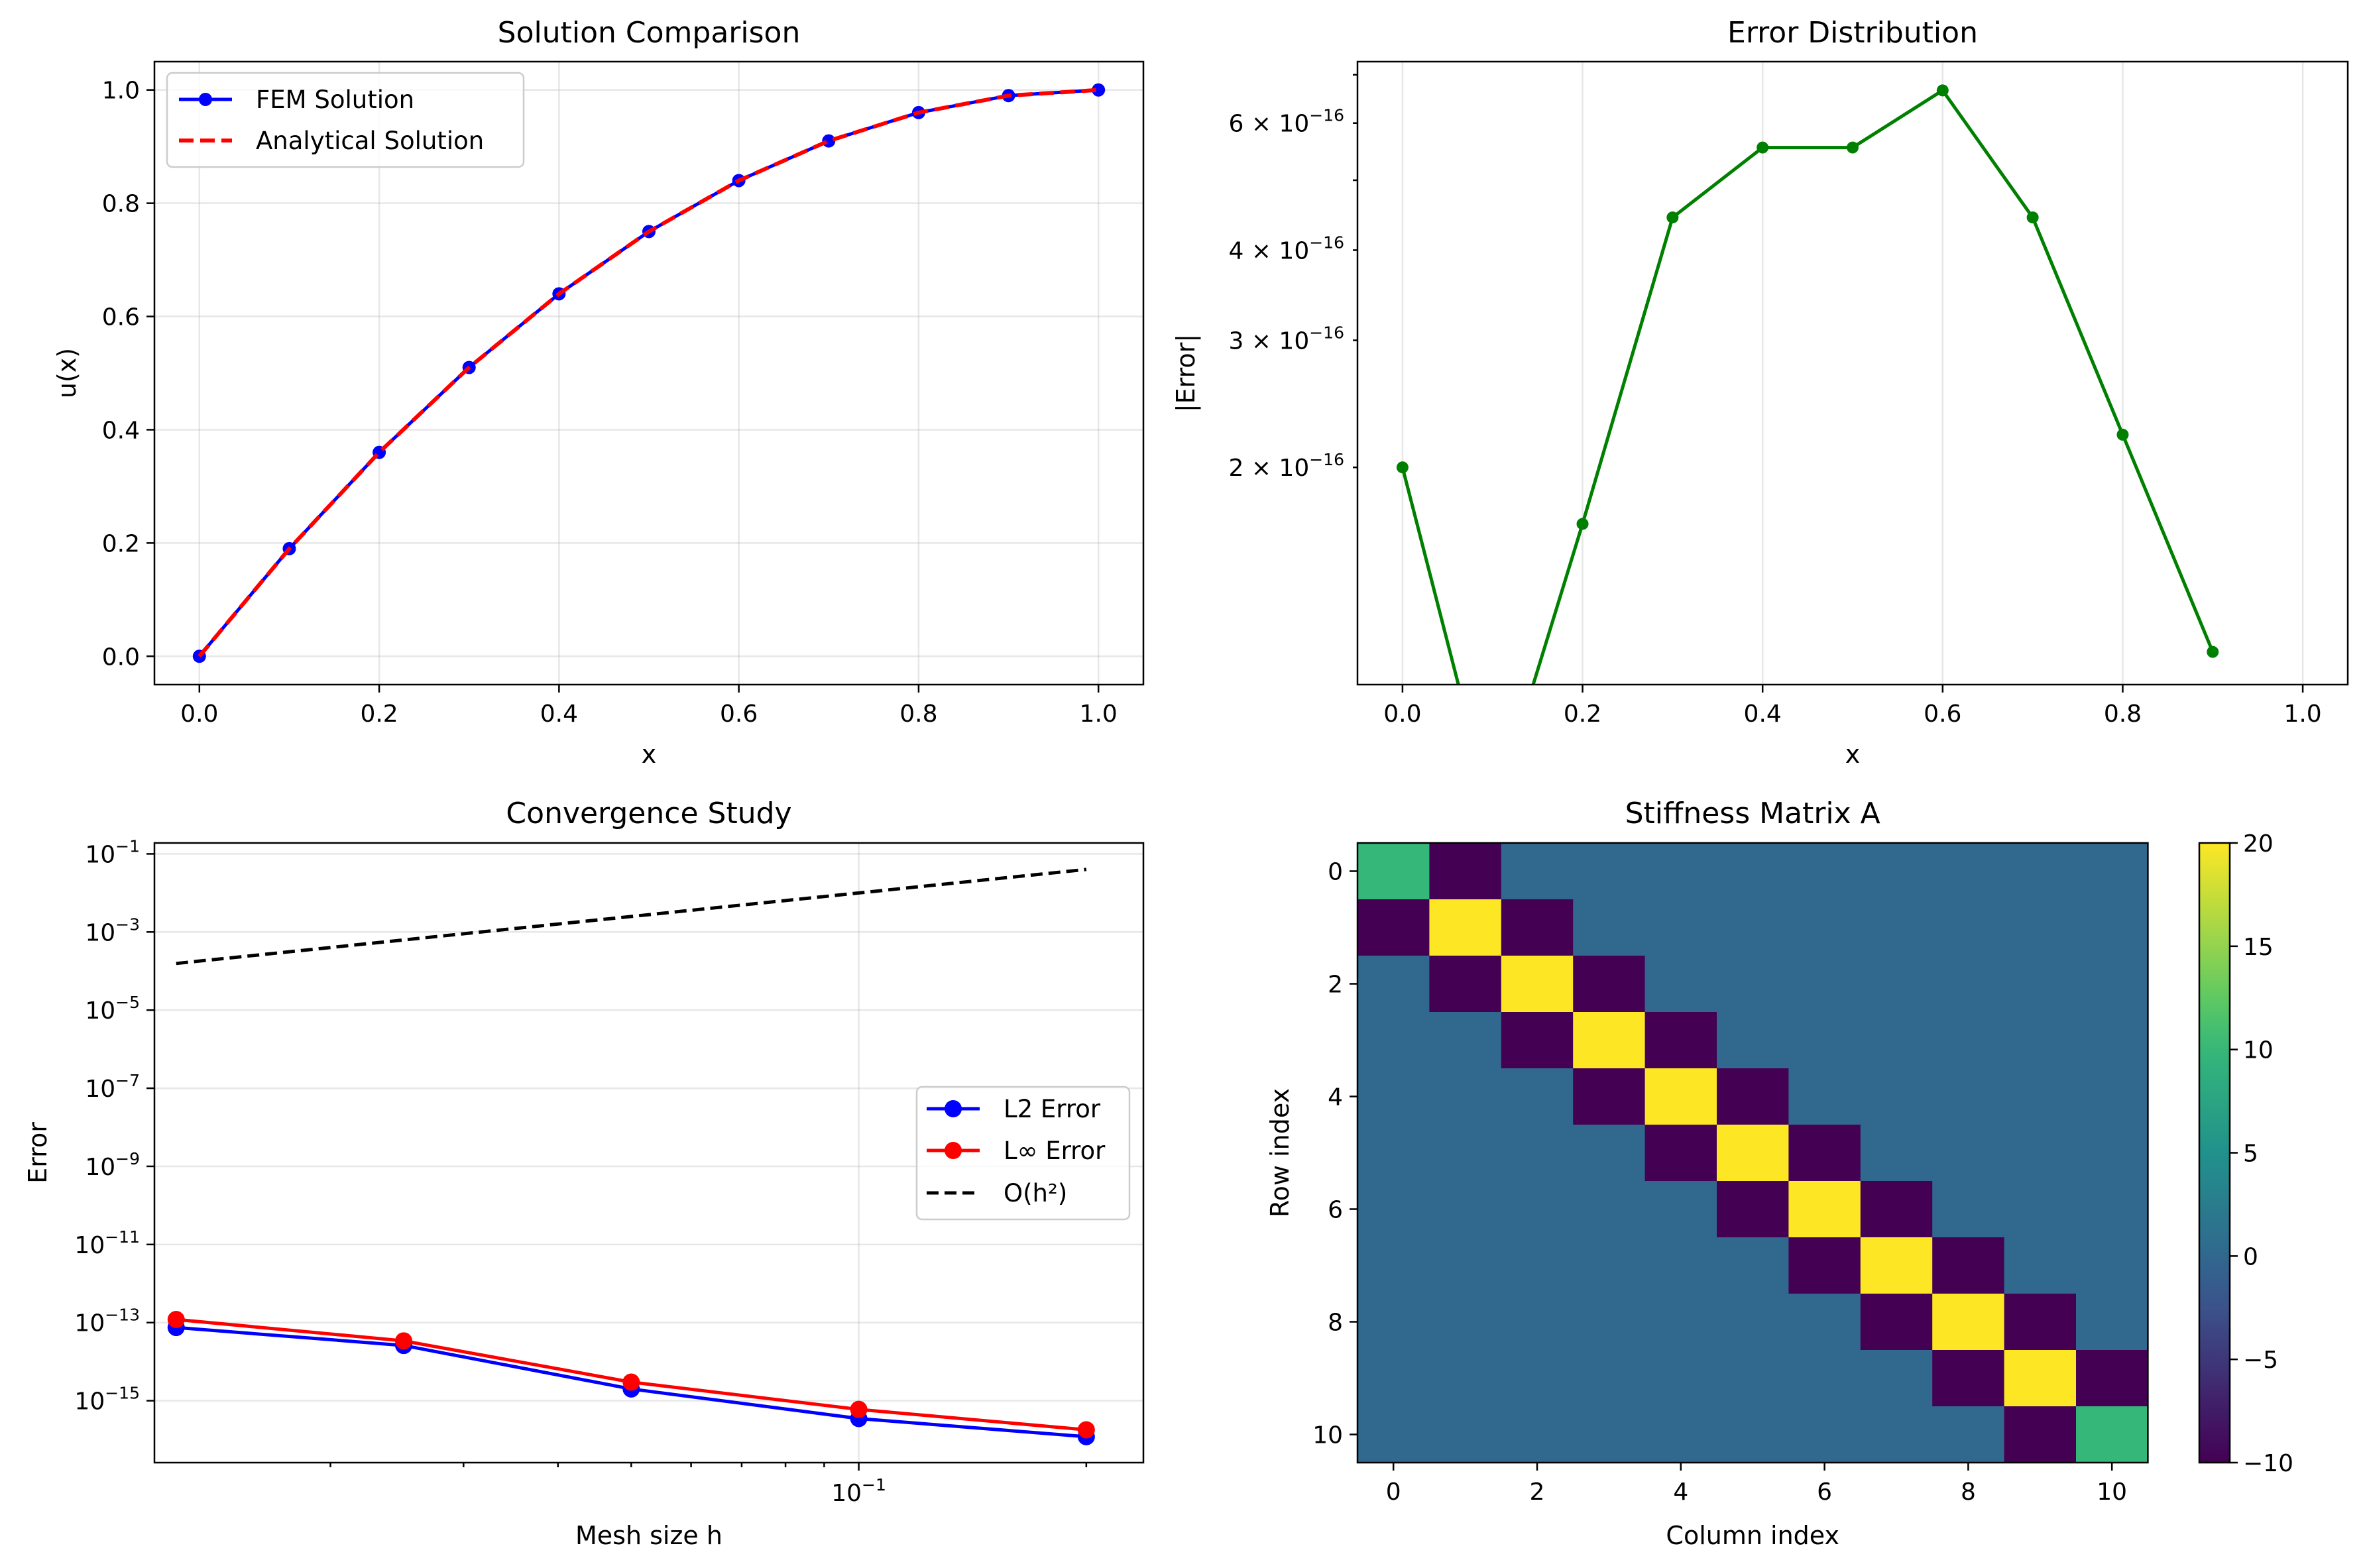 Image resolution: width=2365 pixels, height=1568 pixels. I want to click on y-tick-label: 8, so click(1335, 1323).